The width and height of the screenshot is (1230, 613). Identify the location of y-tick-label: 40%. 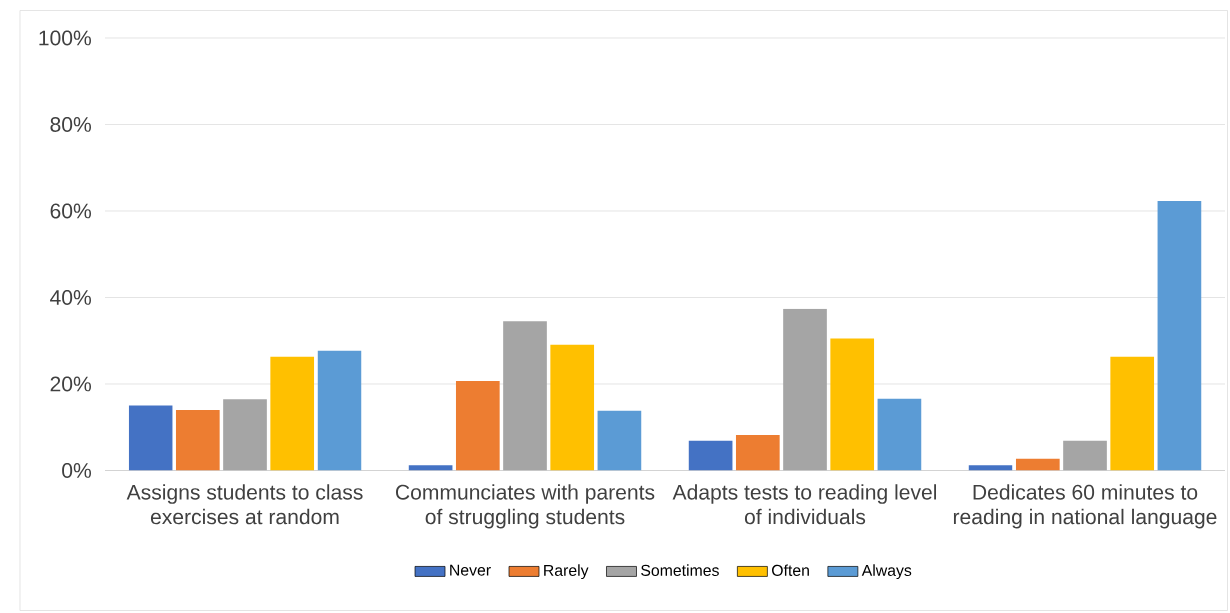
(71, 297).